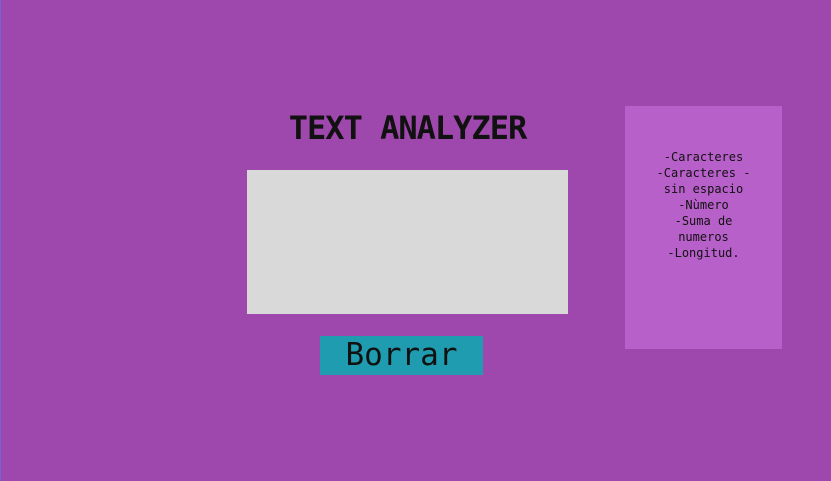 This screenshot has height=481, width=831. What do you see at coordinates (703, 157) in the screenshot?
I see `stat-characters: -Caracteres` at bounding box center [703, 157].